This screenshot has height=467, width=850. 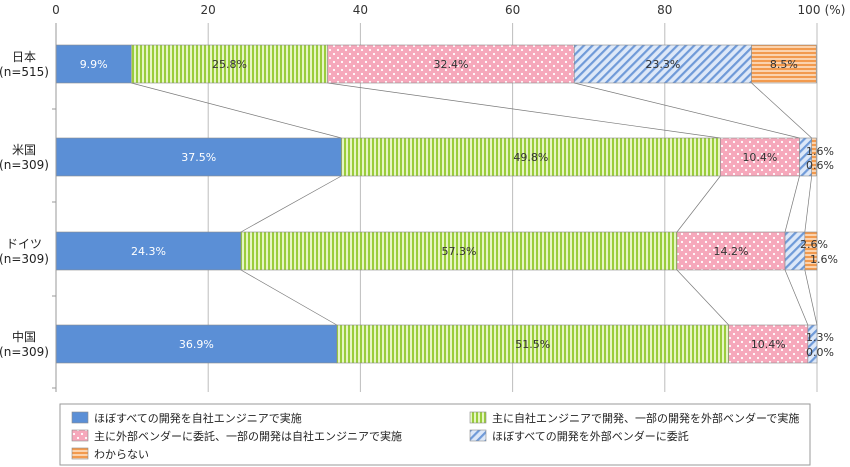 I want to click on data-label: 0.0%, so click(x=820, y=352).